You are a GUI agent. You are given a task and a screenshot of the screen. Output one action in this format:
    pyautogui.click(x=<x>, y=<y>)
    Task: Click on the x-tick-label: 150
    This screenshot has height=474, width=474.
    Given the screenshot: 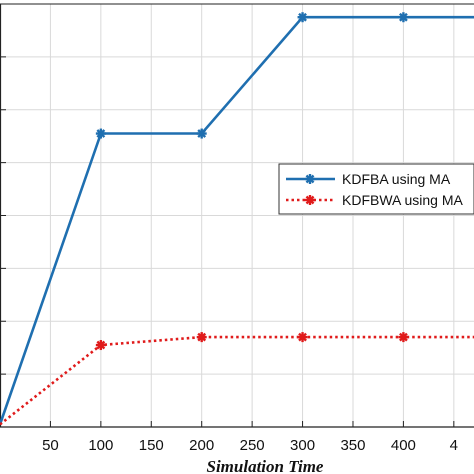 What is the action you would take?
    pyautogui.click(x=151, y=445)
    